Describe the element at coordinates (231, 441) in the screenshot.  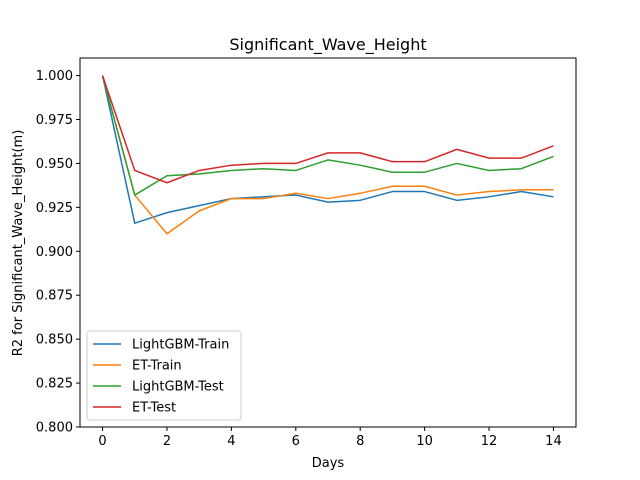
I see `x-tick-label: 4` at that location.